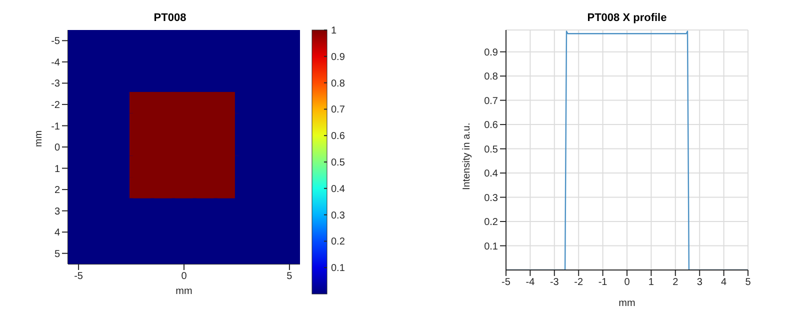 The height and width of the screenshot is (331, 791). I want to click on y-tick-label: 0.3, so click(491, 198).